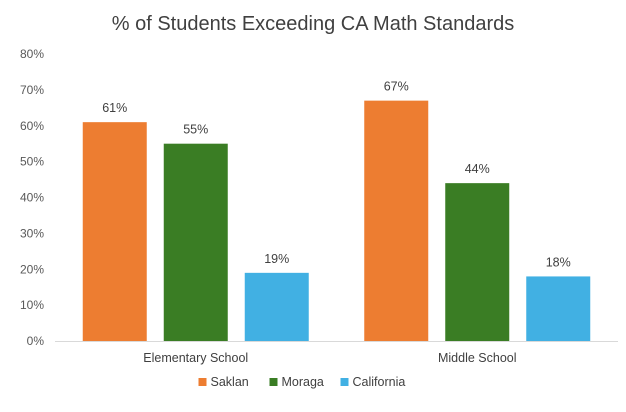  What do you see at coordinates (195, 130) in the screenshot?
I see `data-label: 55%` at bounding box center [195, 130].